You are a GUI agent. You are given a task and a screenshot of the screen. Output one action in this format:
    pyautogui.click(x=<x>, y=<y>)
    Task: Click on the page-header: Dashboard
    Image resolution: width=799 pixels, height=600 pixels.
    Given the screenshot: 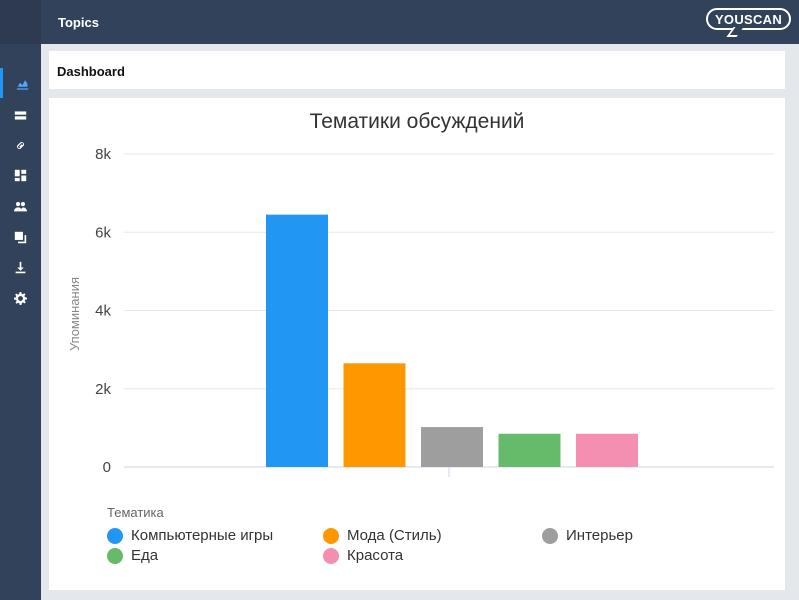 What is the action you would take?
    pyautogui.click(x=417, y=70)
    